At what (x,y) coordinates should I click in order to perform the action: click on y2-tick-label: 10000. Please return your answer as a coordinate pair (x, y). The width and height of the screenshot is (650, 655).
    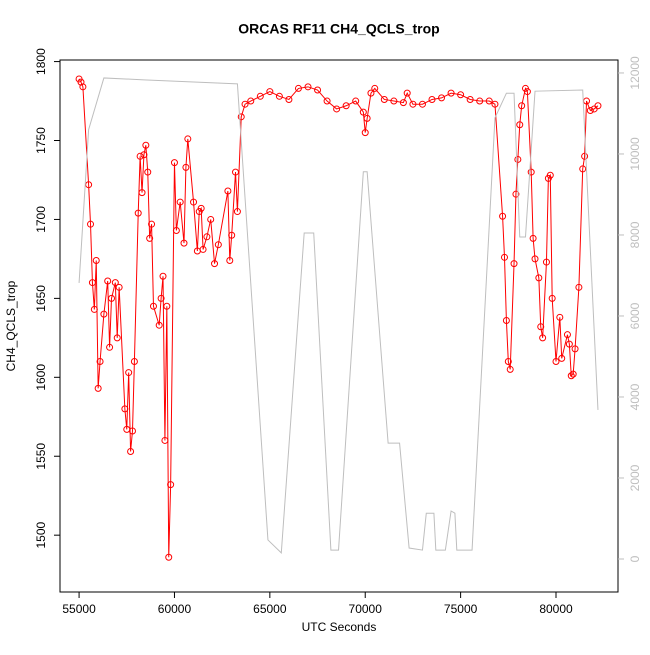
    Looking at the image, I should click on (635, 154).